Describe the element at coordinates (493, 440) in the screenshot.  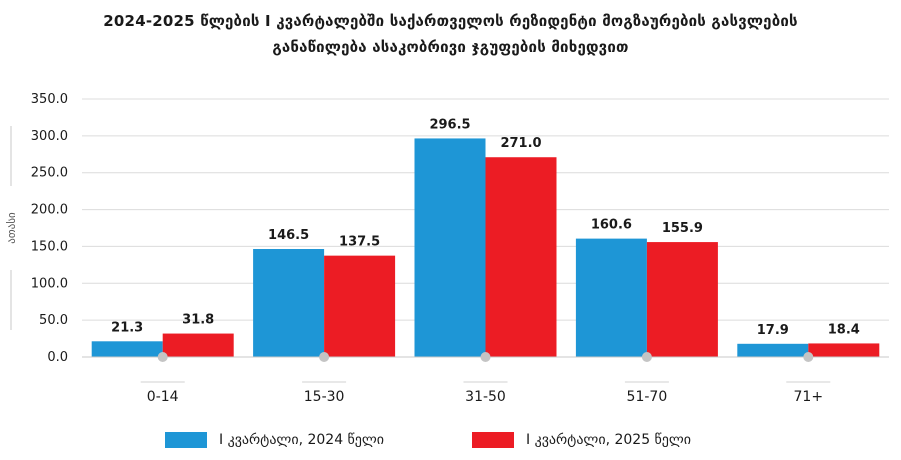
I see `legend-swatch-2025` at that location.